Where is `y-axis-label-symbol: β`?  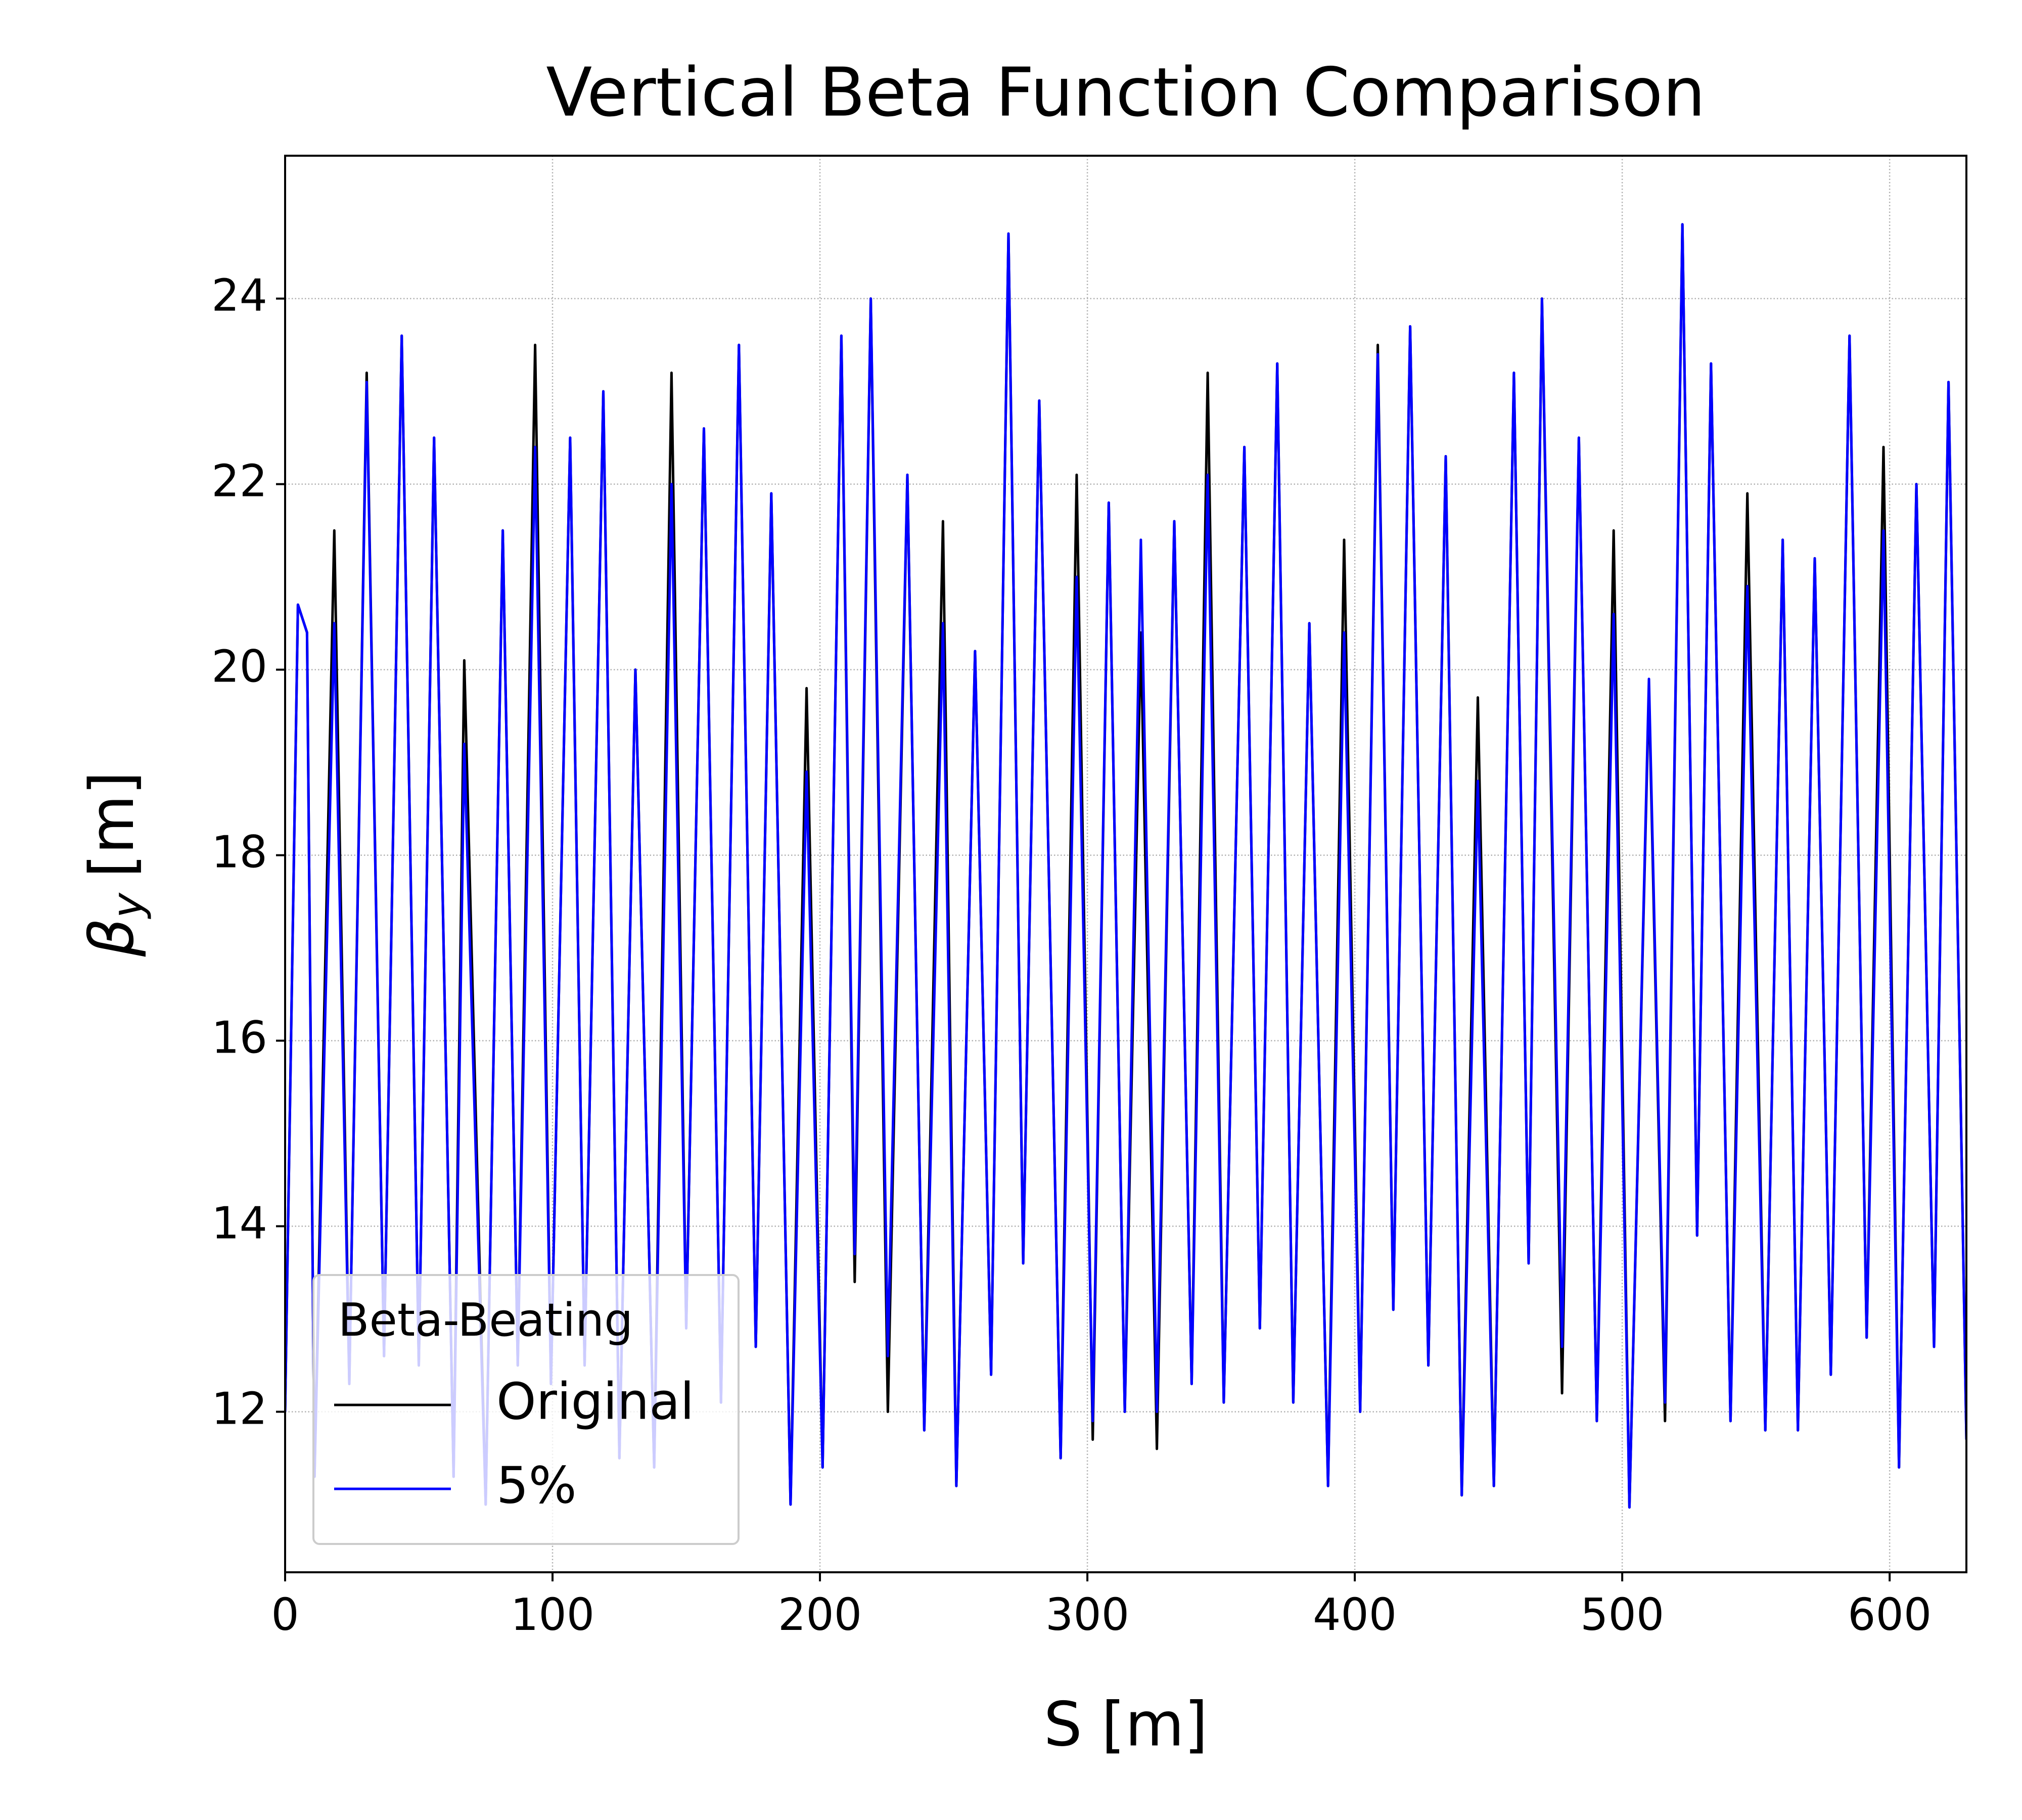 y-axis-label-symbol: β is located at coordinates (112, 938).